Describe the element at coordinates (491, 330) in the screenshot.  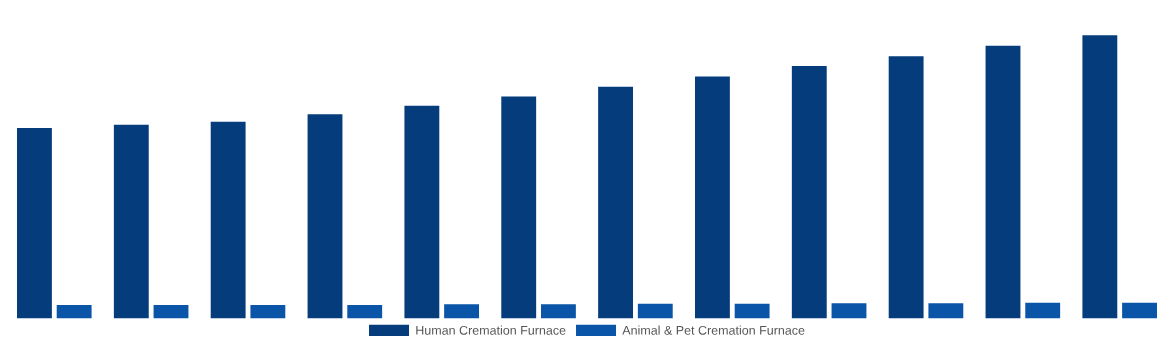
I see `legend-label: Human Cremation Furnace` at that location.